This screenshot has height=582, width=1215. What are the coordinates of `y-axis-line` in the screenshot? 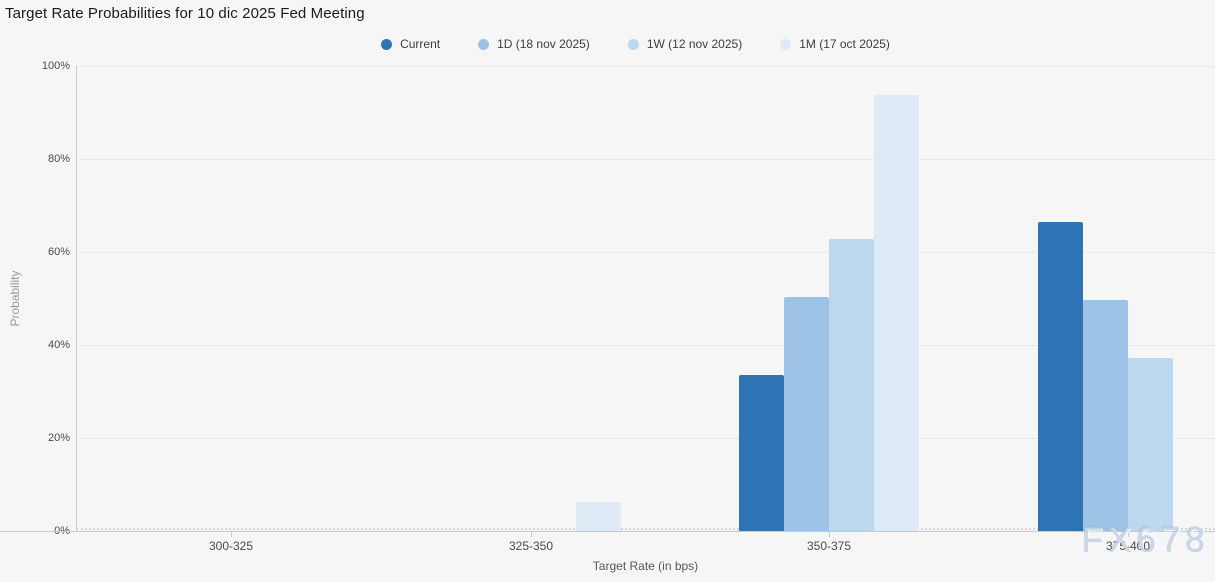 It's located at (76, 298).